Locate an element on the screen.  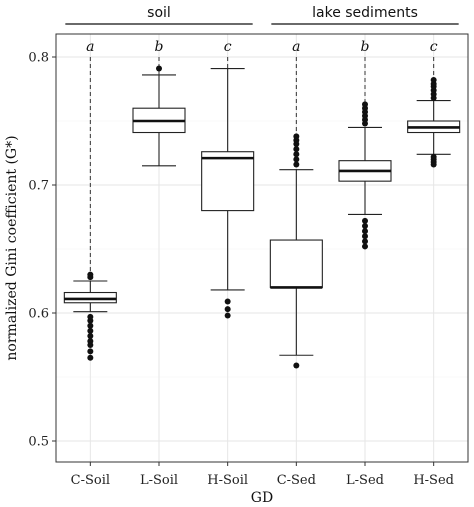
x-tick-label-C-Sed: C-Sed is located at coordinates (296, 480).